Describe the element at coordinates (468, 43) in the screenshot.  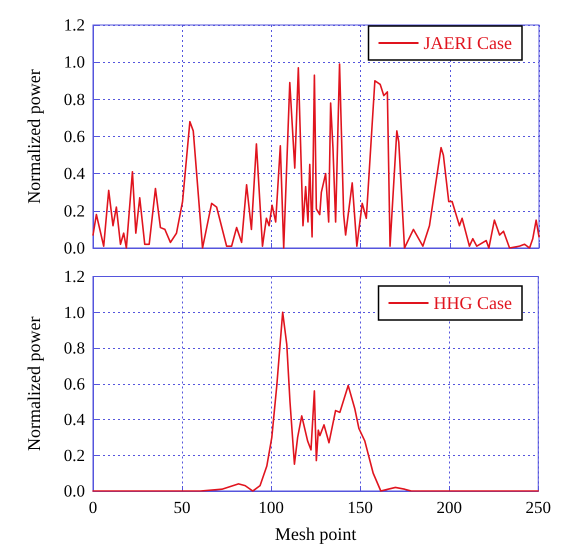
I see `legend-label: JAERI Case` at that location.